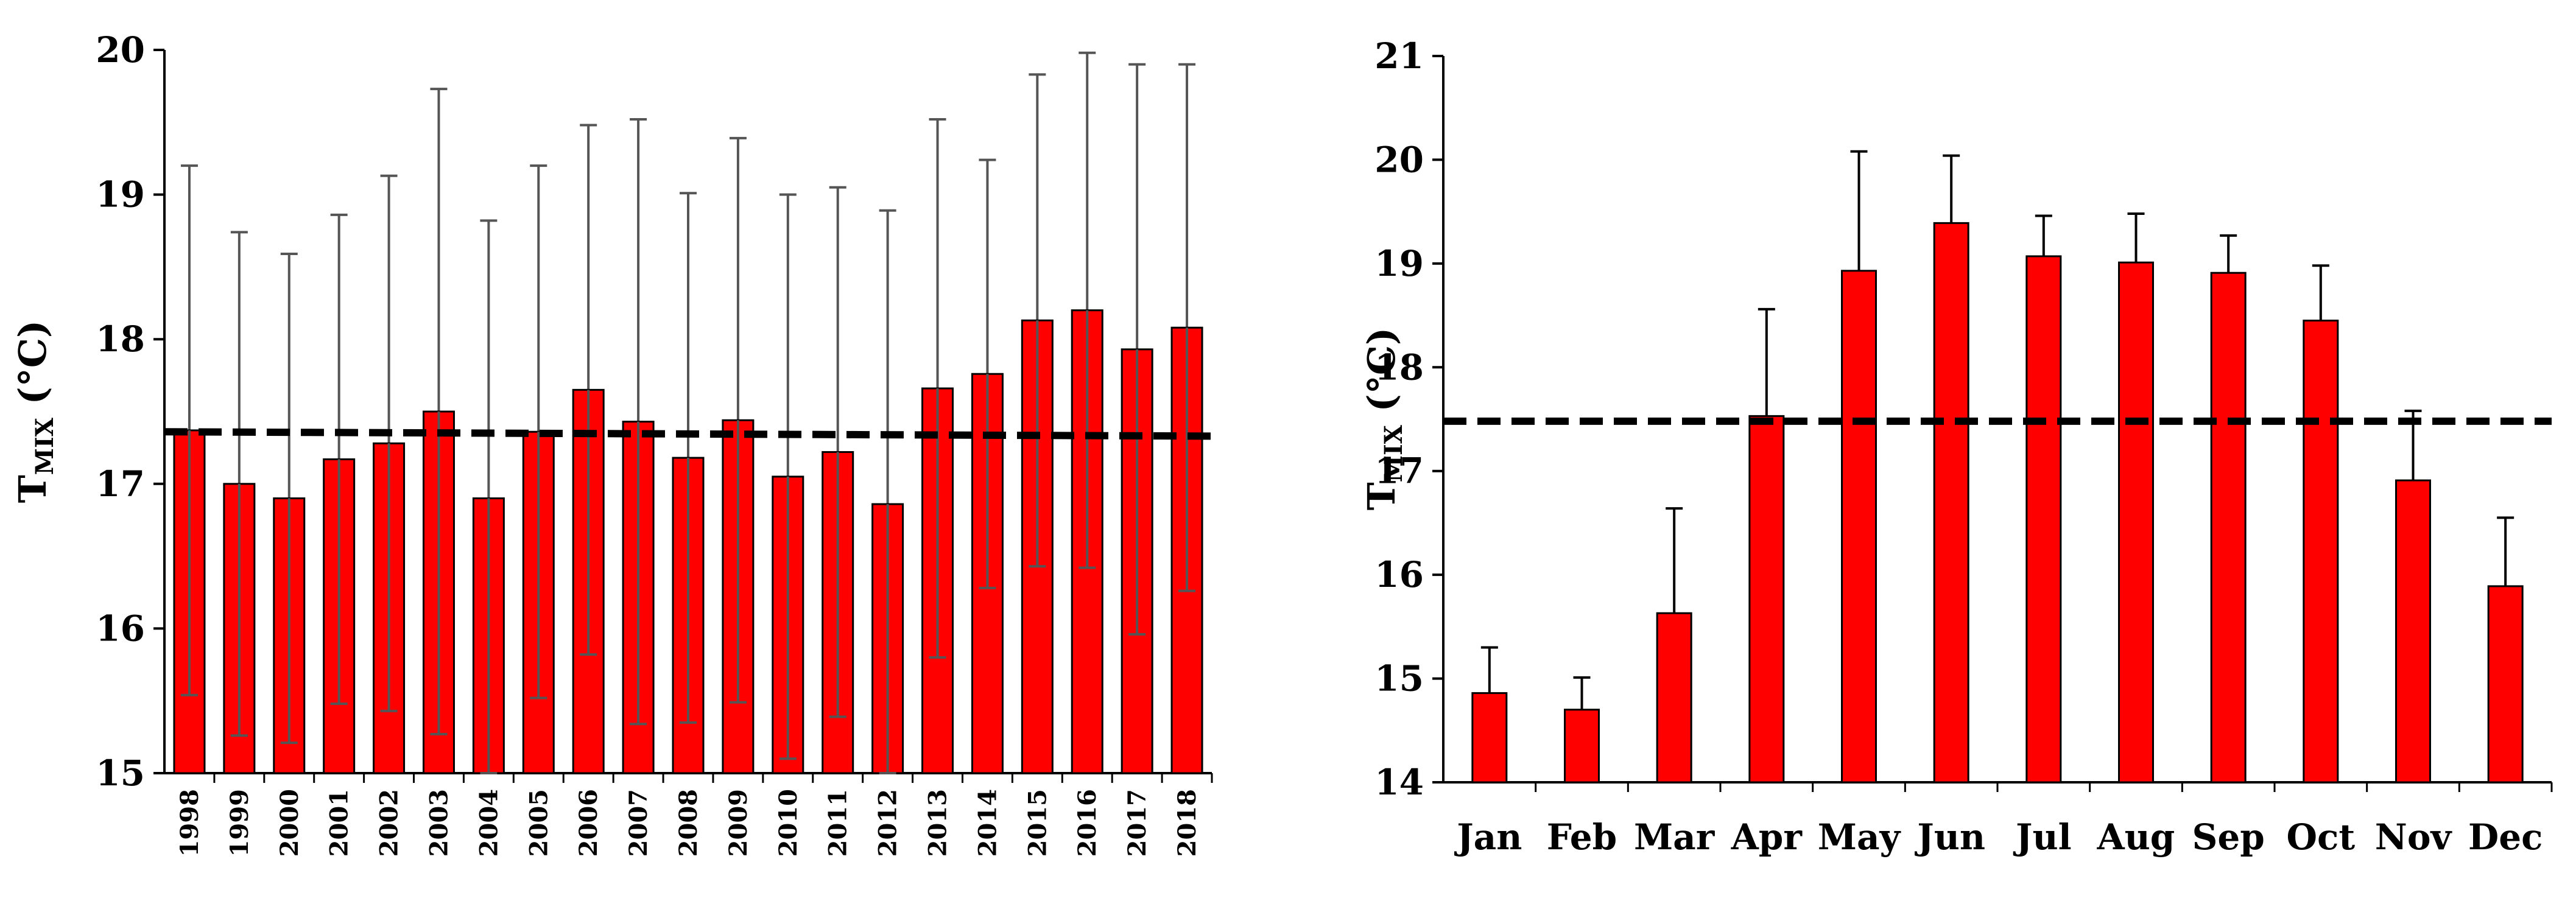  Describe the element at coordinates (1087, 823) in the screenshot. I see `x-tick-label: 2016` at that location.